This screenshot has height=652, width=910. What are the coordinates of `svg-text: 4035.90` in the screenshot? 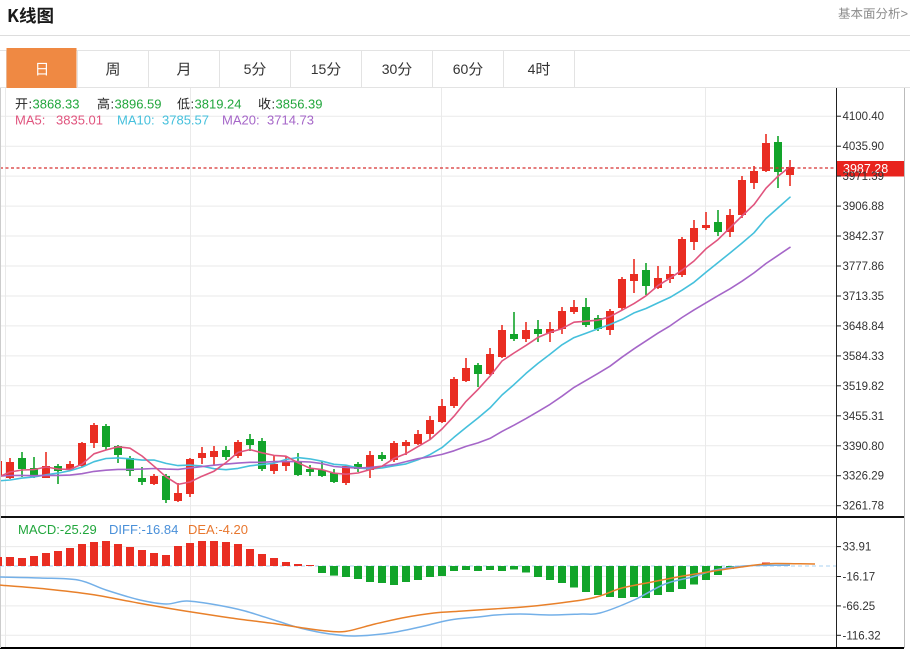 It's located at (864, 147).